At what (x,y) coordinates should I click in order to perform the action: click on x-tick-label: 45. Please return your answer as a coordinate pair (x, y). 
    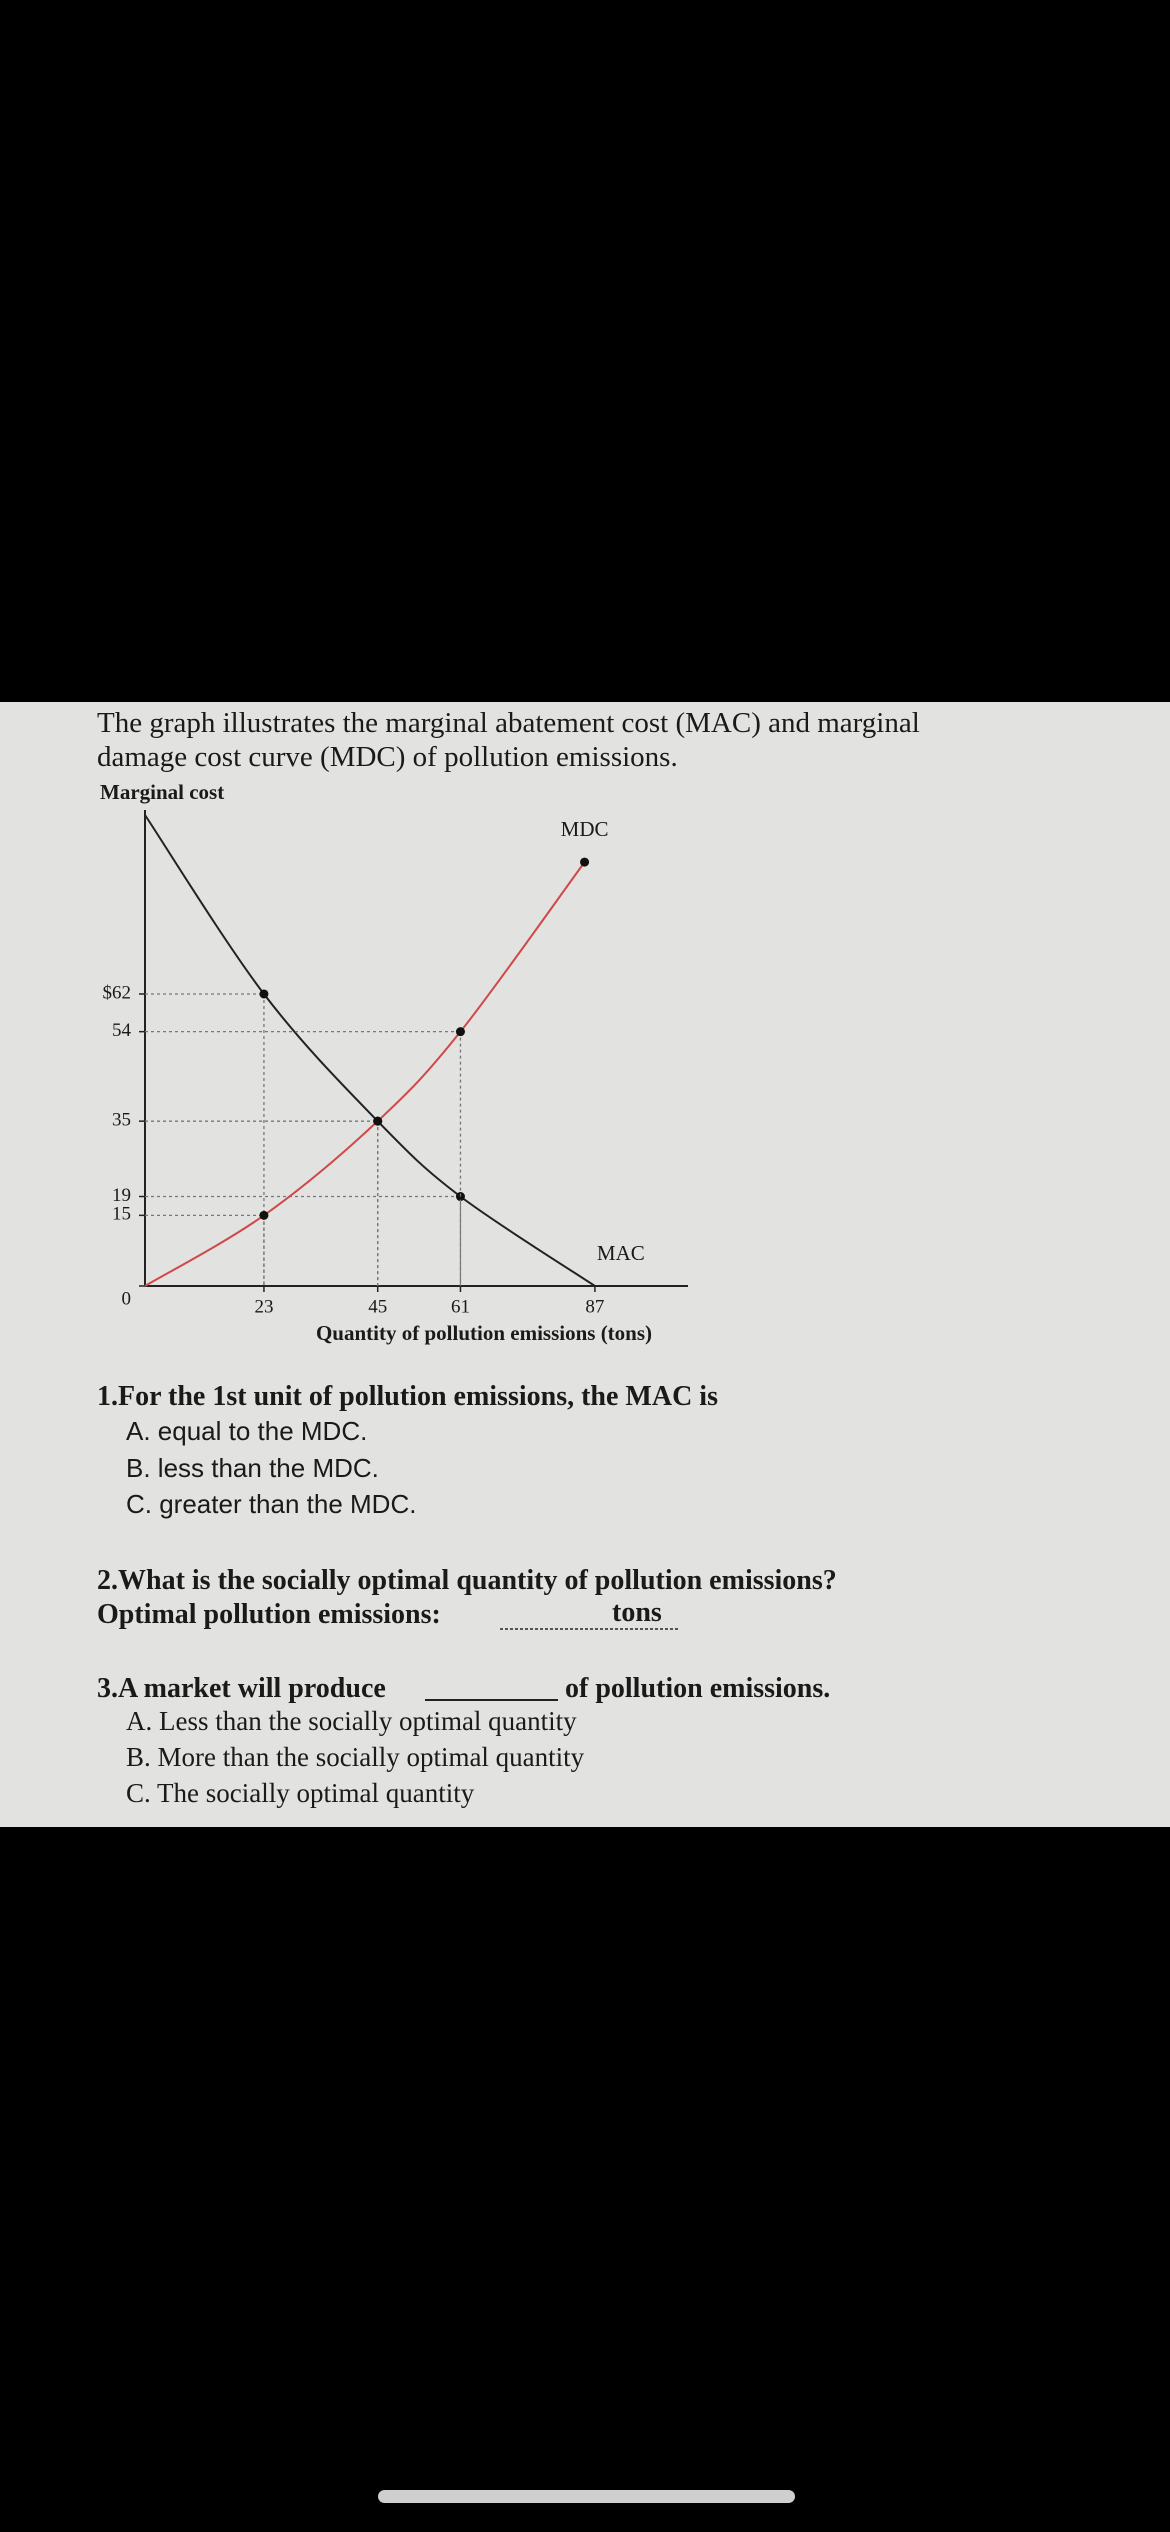
    Looking at the image, I should click on (377, 1306).